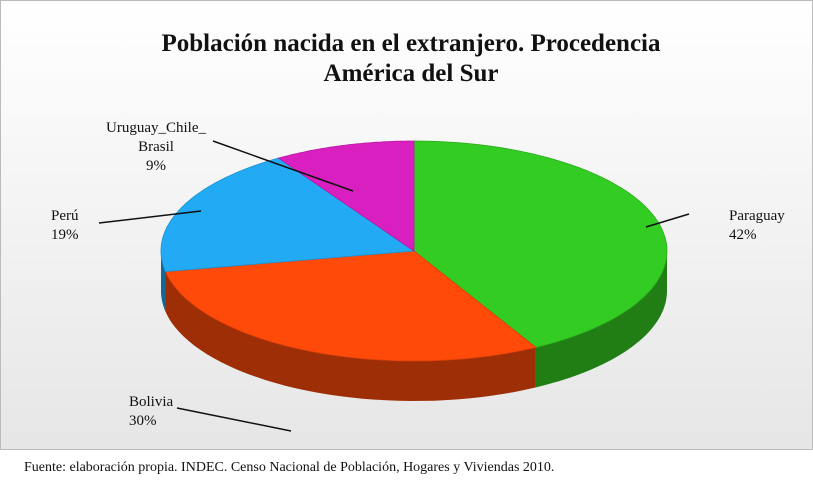 Image resolution: width=813 pixels, height=482 pixels. I want to click on category-label: Bolivia, so click(151, 402).